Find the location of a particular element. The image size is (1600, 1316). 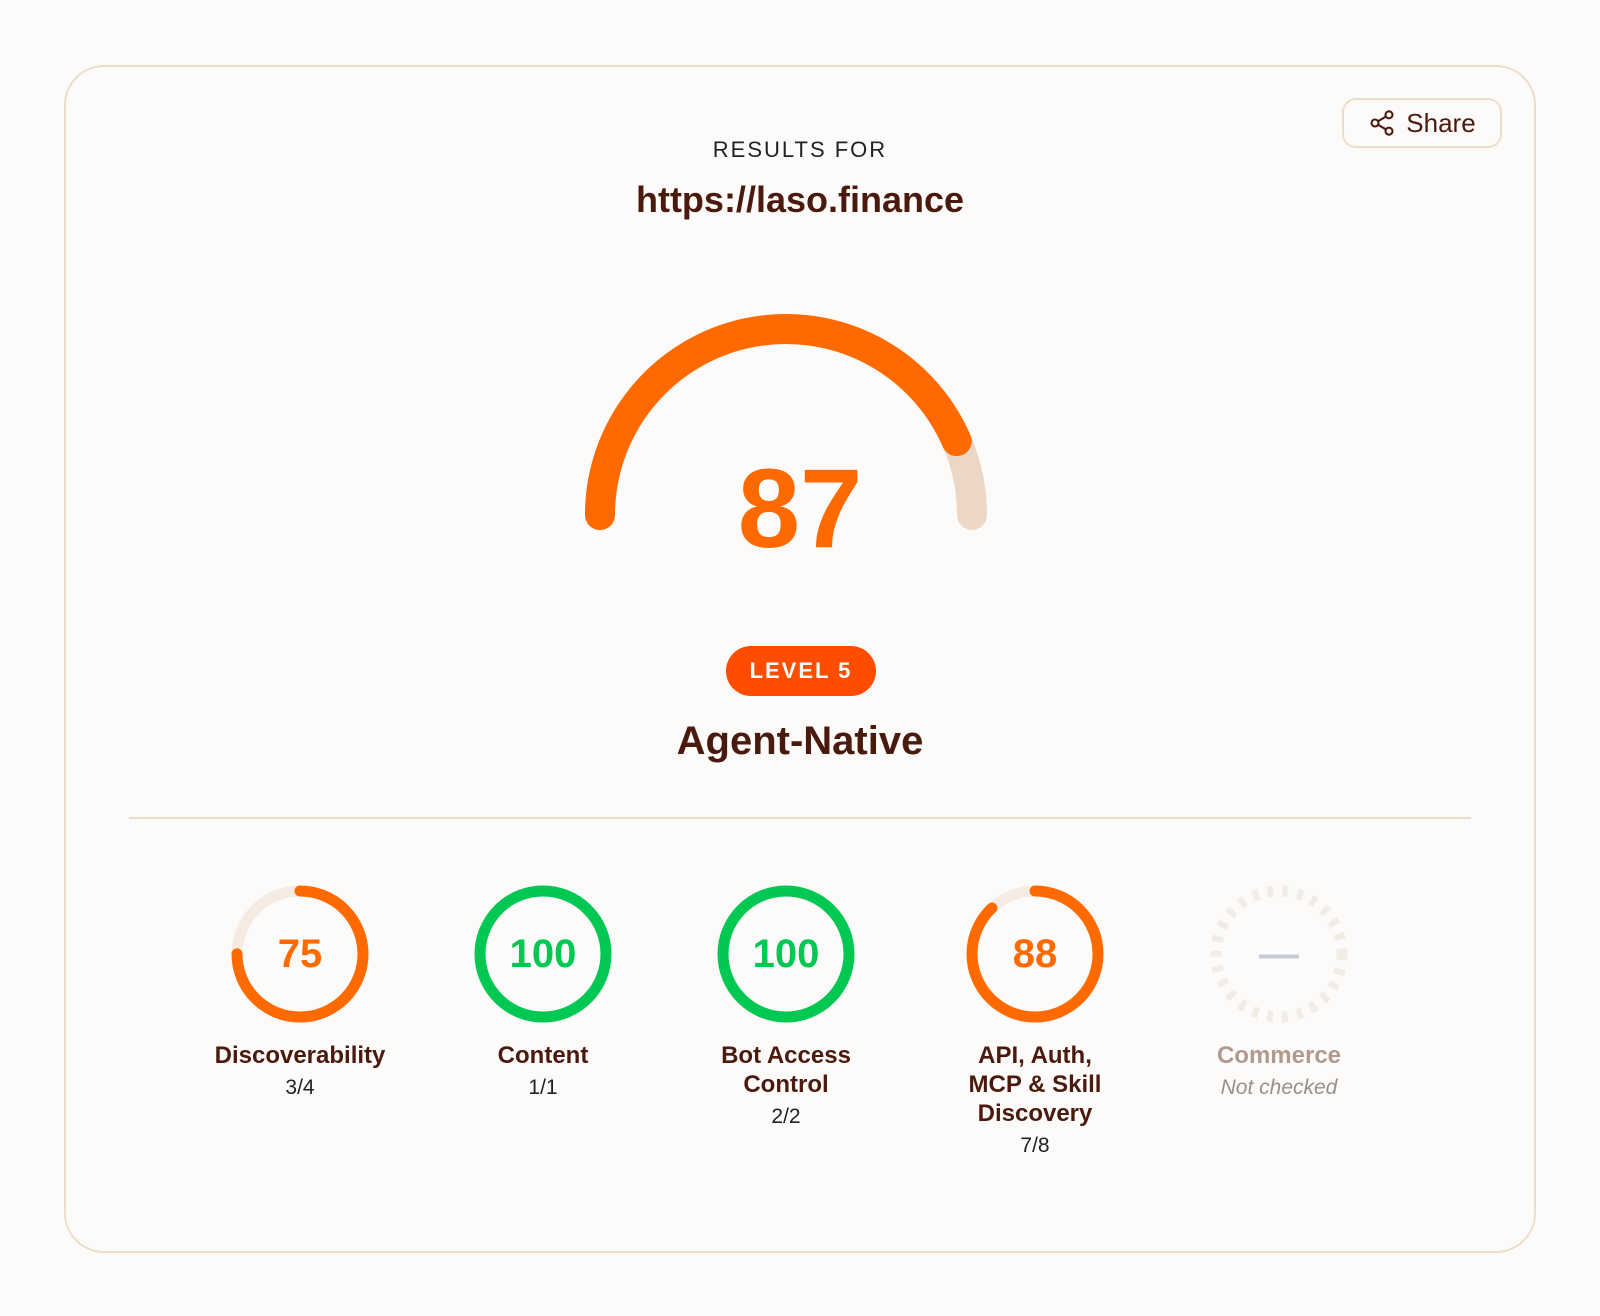

category-label: Commerce is located at coordinates (1279, 1055).